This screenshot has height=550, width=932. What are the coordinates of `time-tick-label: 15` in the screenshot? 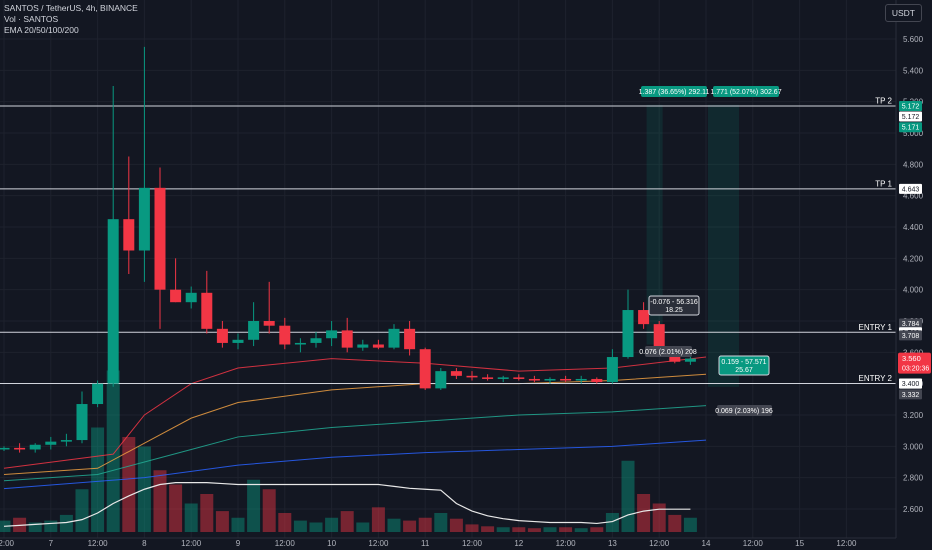 It's located at (799, 543).